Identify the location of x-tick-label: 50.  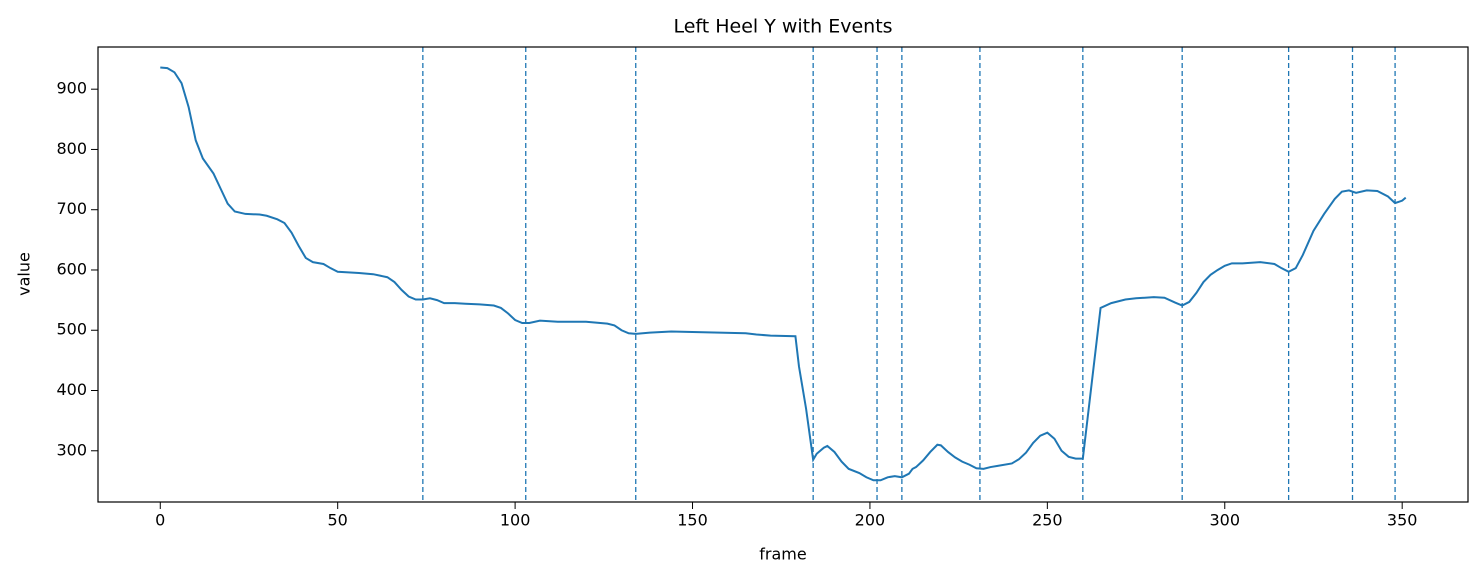
(338, 520).